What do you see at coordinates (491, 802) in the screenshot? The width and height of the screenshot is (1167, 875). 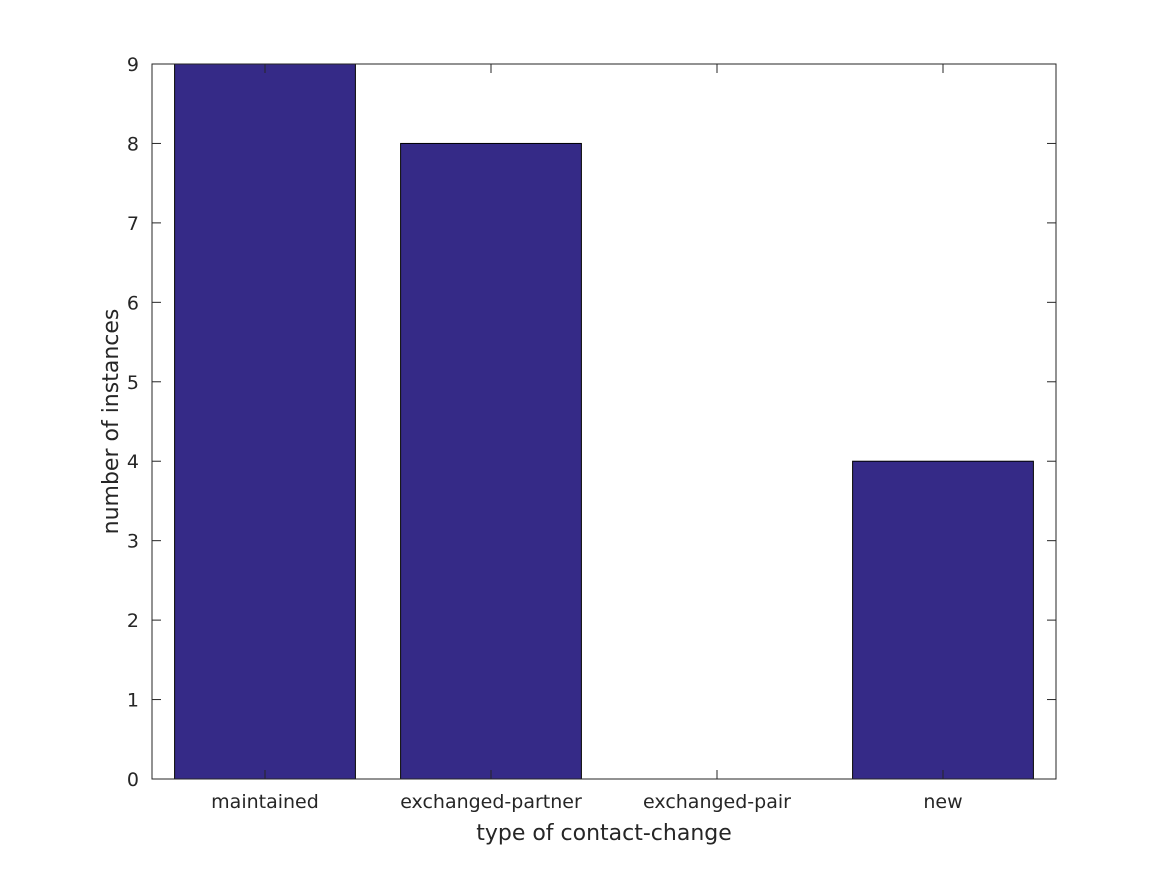 I see `x-tick-label-exchanged-partner: exchanged-partner` at bounding box center [491, 802].